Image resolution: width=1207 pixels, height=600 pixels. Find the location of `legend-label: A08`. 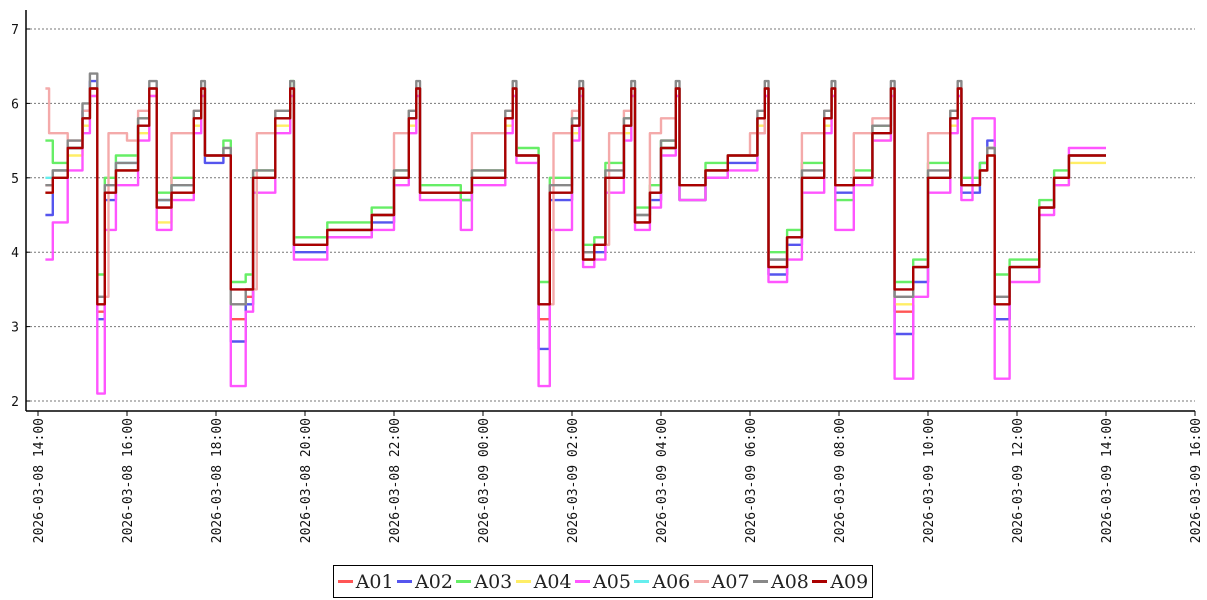

legend-label: A08 is located at coordinates (790, 582).